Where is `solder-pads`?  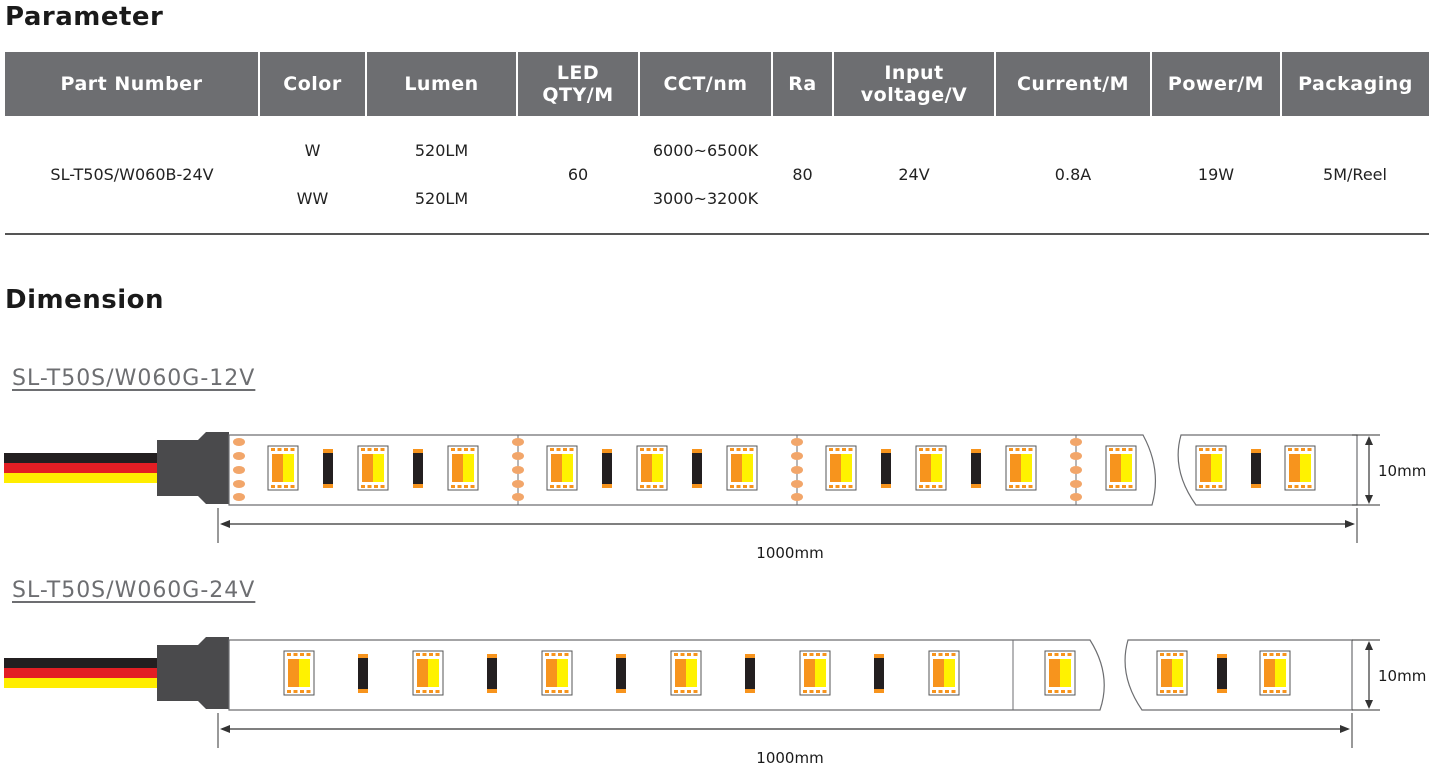
solder-pads is located at coordinates (657, 469).